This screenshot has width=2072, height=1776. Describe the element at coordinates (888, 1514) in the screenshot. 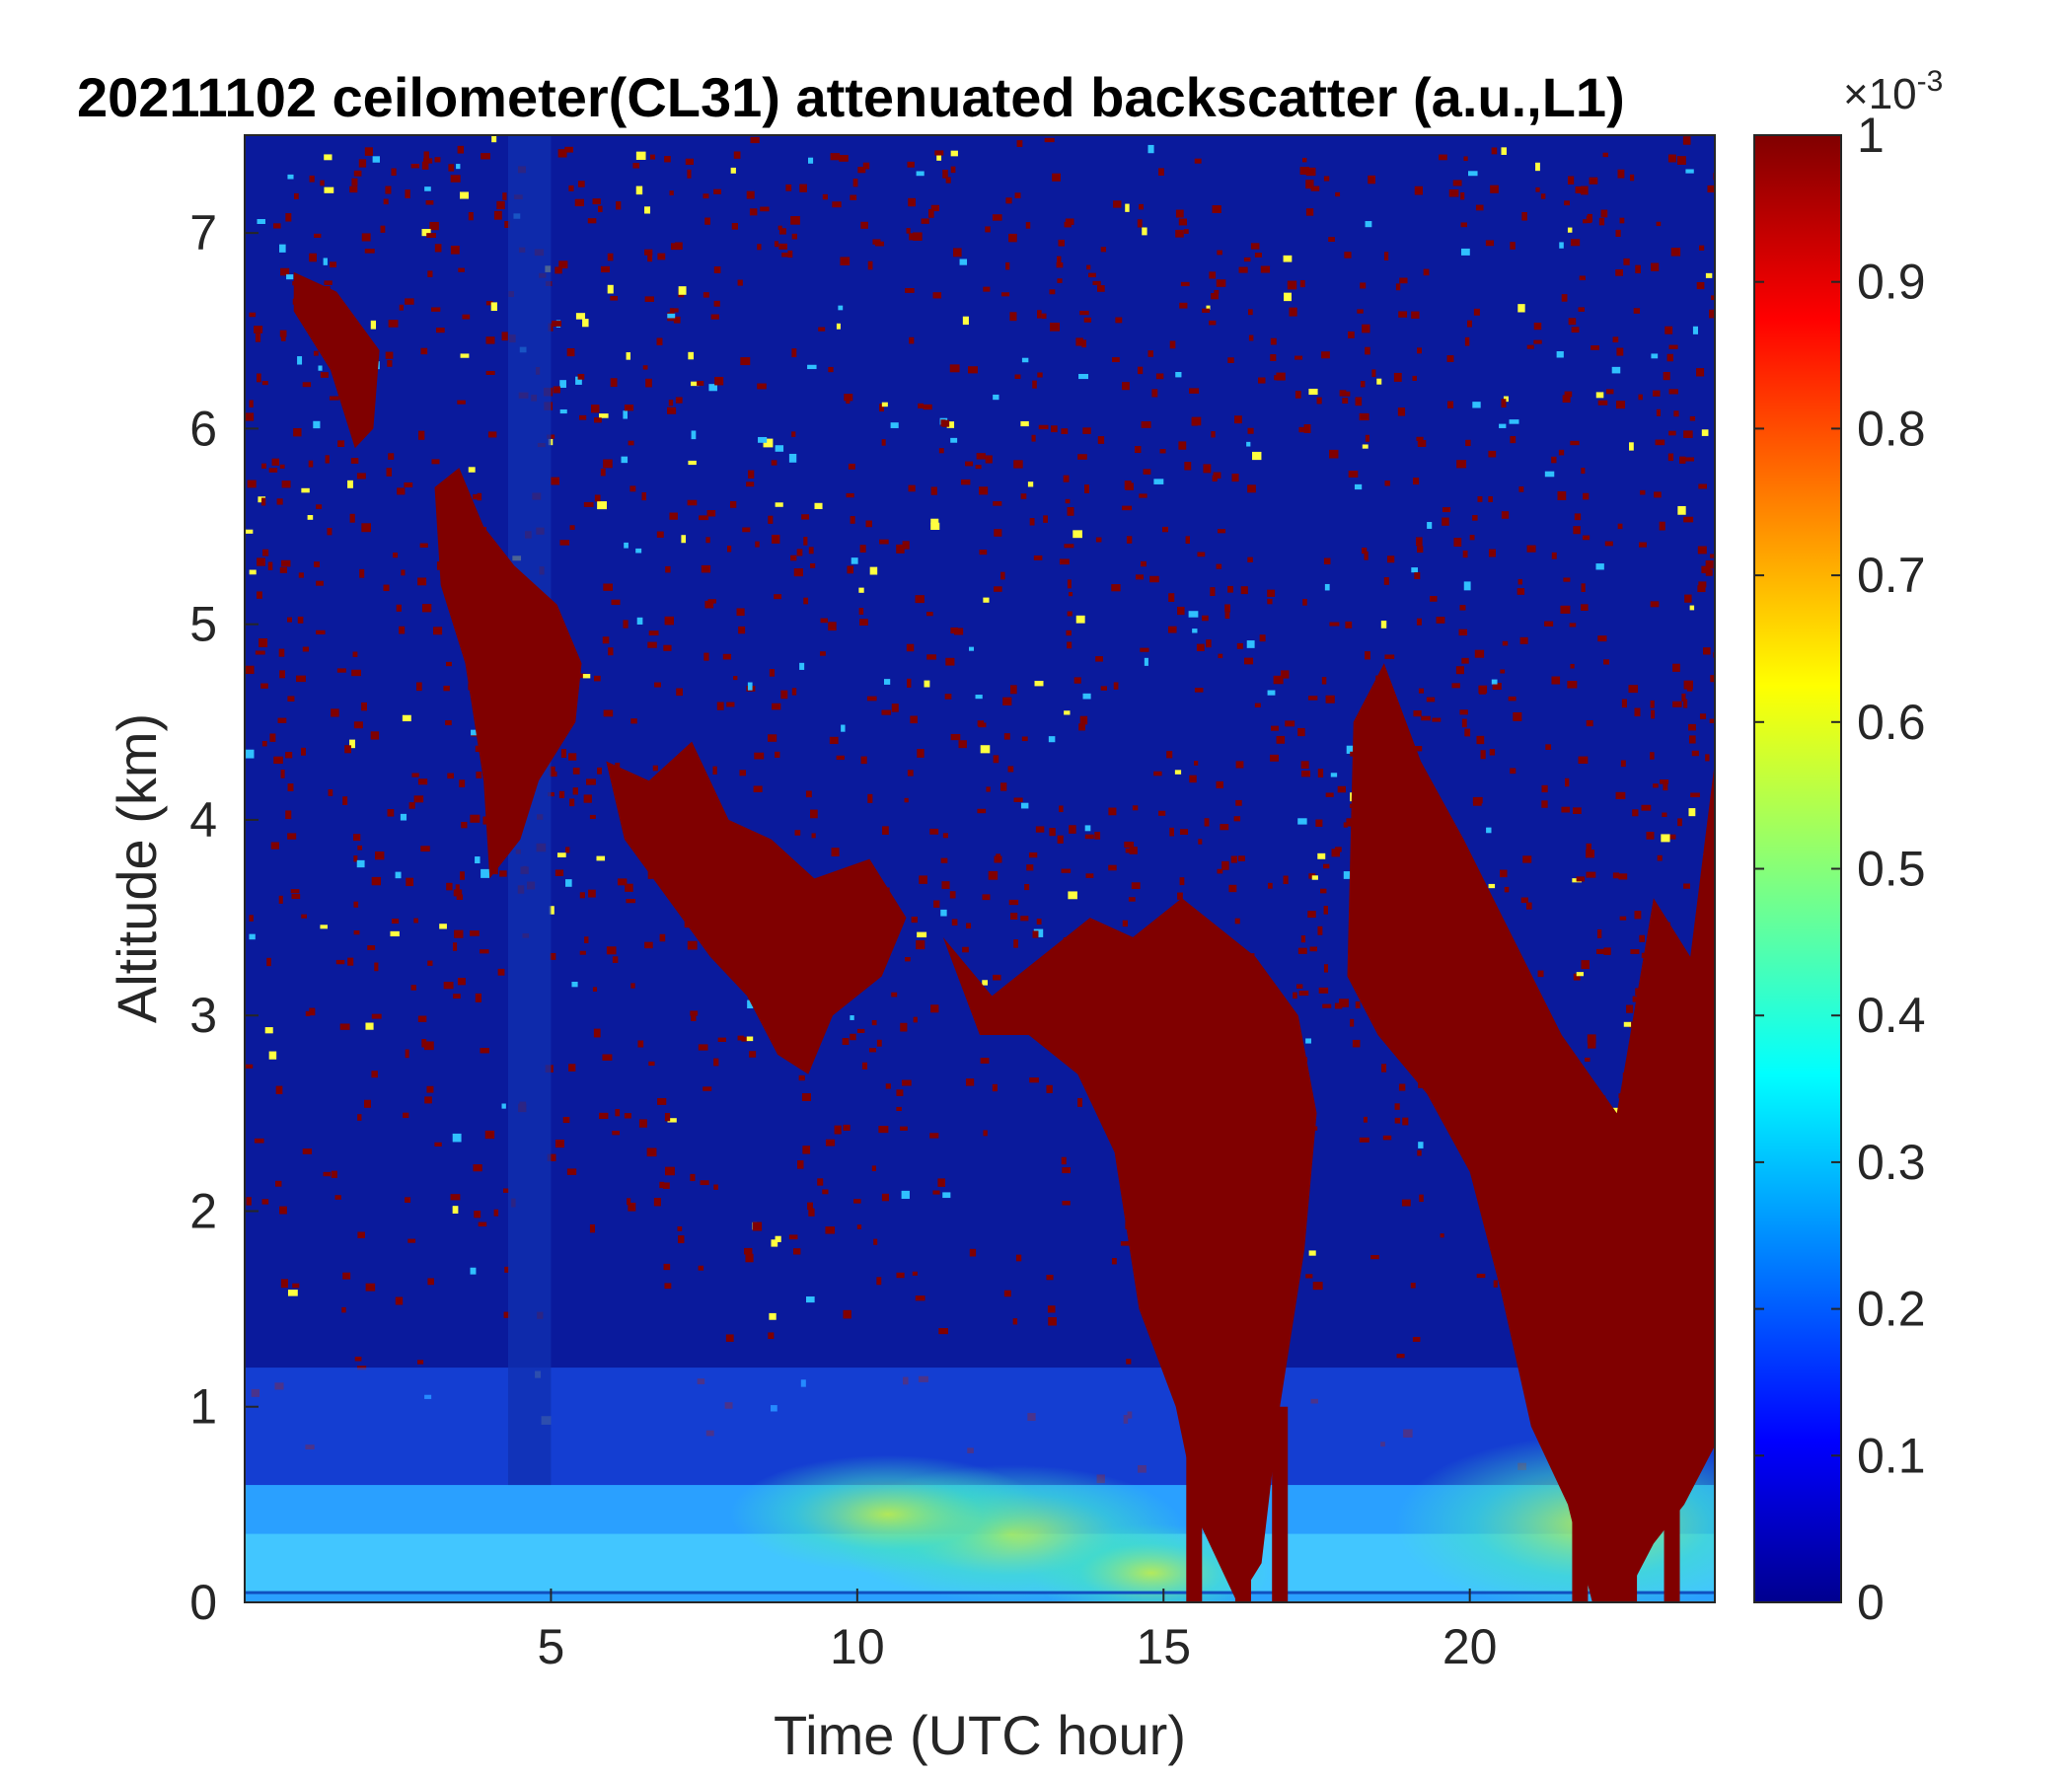

I see `aerosol-enhancement` at that location.